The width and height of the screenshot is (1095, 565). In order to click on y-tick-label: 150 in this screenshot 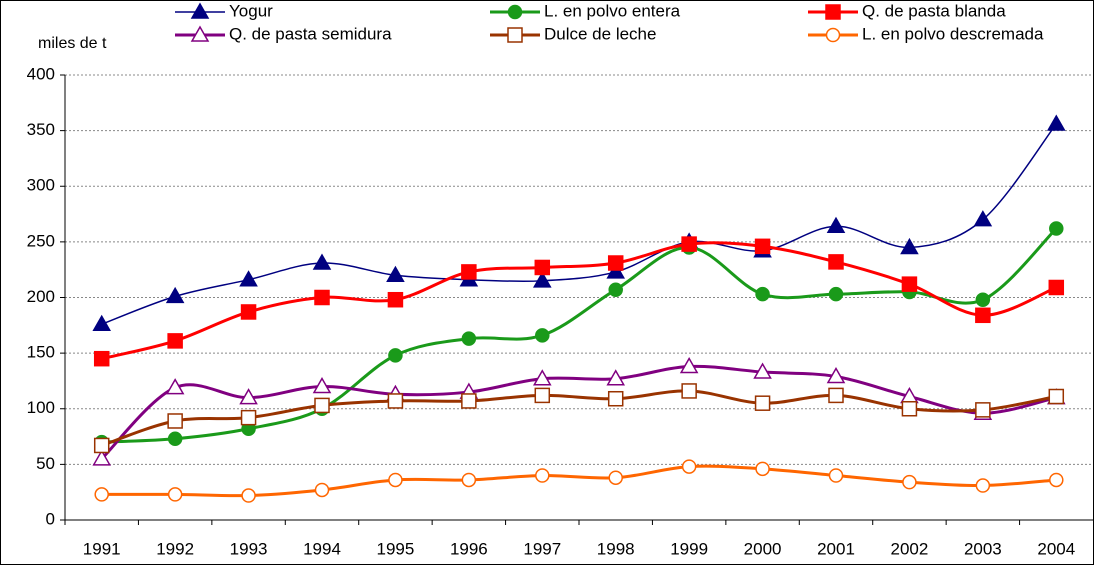, I will do `click(41, 352)`.